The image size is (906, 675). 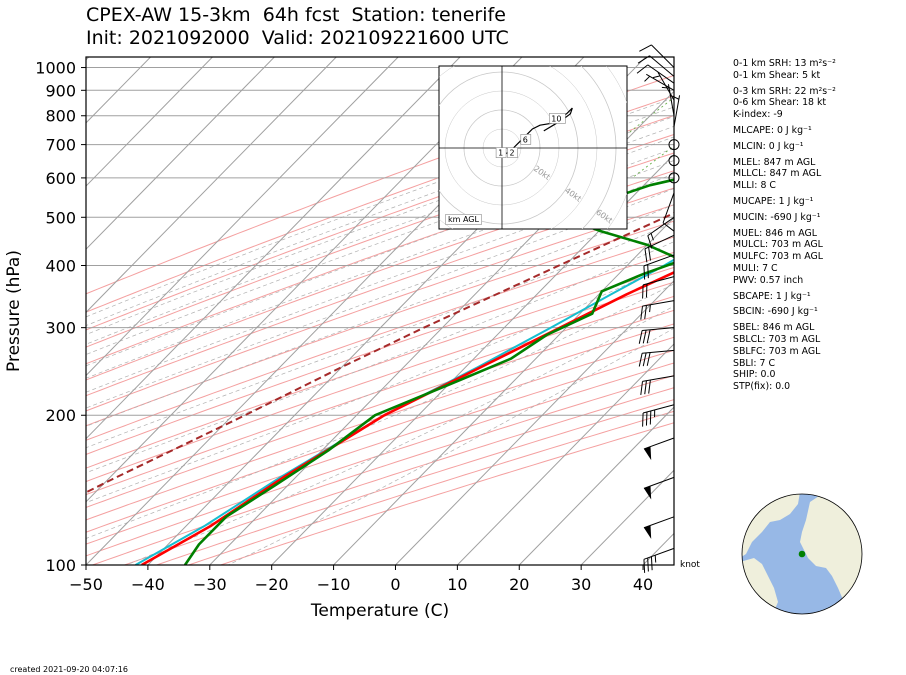 I want to click on index-line: MLCAPE: 0 J kg⁻¹, so click(x=772, y=130).